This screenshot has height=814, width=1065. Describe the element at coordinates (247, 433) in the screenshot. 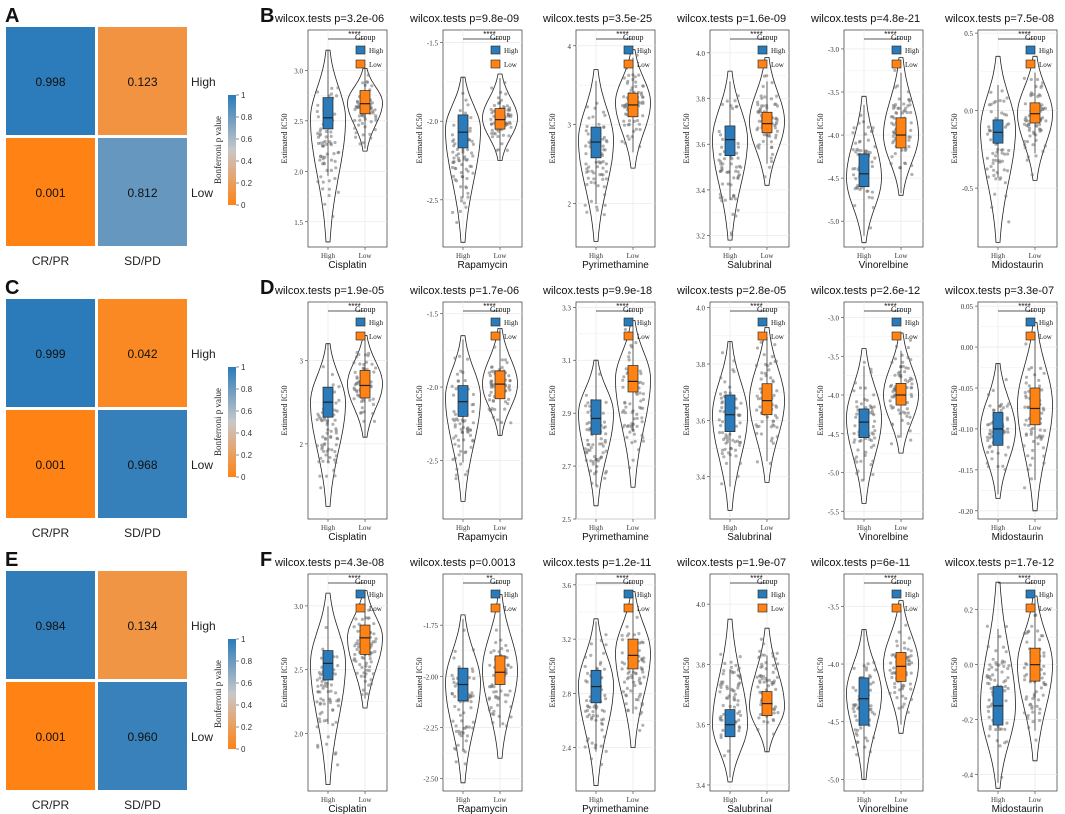

I see `colorbar-tick-label: 0.4` at that location.